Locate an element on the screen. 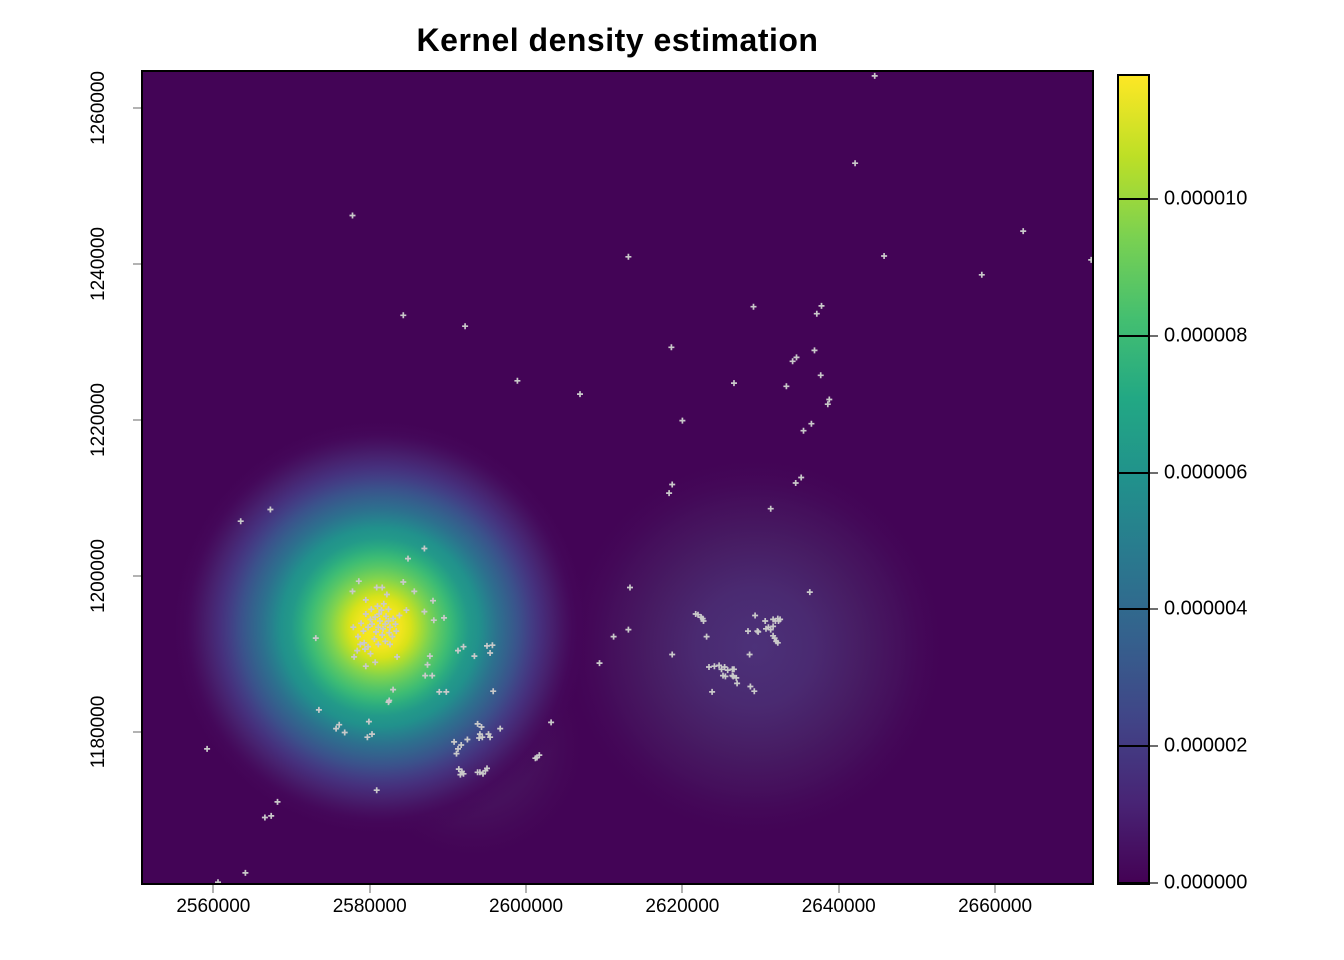 The image size is (1344, 960). y-tick-label: 1180000 is located at coordinates (98, 731).